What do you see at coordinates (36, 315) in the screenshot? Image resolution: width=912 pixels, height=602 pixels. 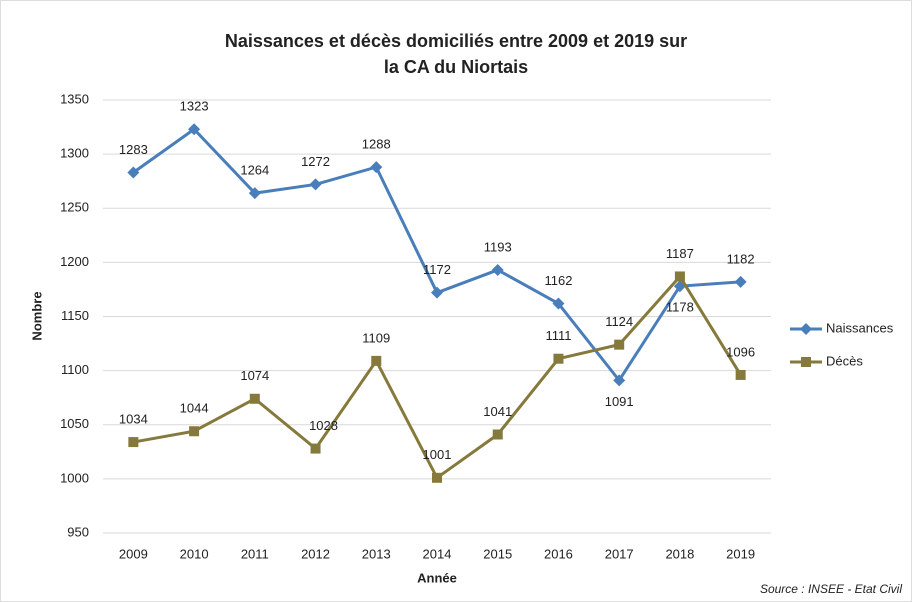 I see `y-axis-label: Nombre` at bounding box center [36, 315].